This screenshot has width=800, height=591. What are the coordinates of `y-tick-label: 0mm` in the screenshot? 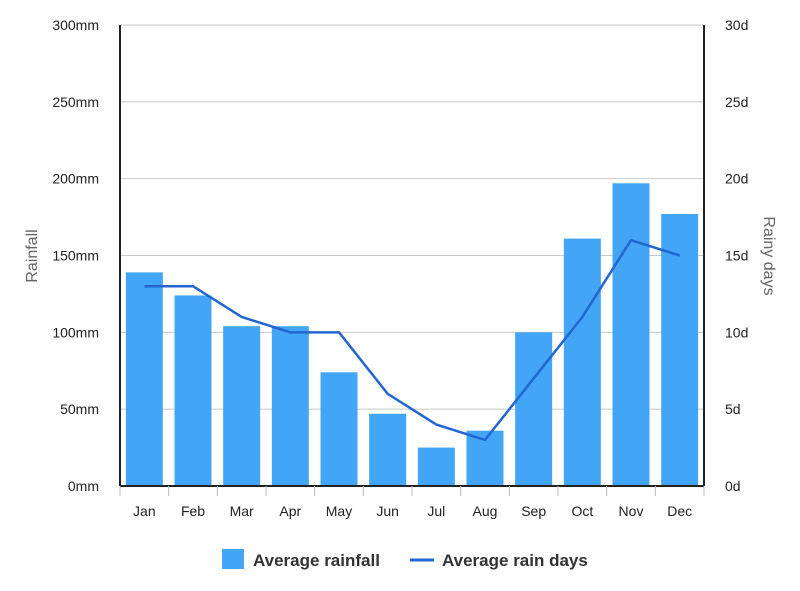 It's located at (83, 486).